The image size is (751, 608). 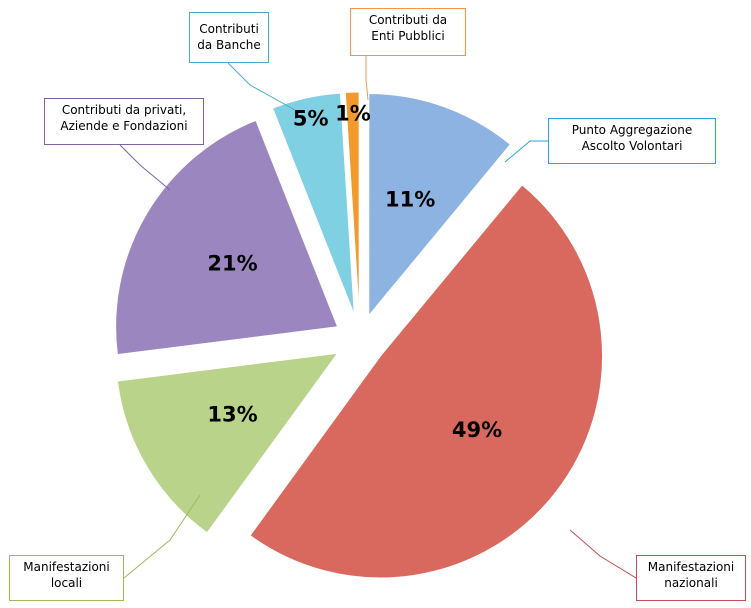 I want to click on data-label: 11%, so click(x=410, y=200).